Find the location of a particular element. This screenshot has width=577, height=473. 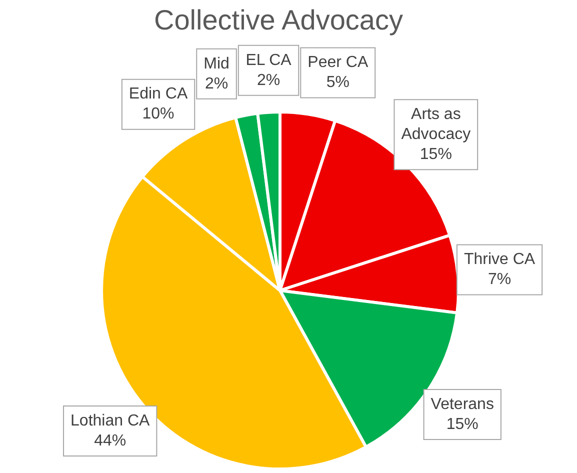

slice-label: Peer CA is located at coordinates (338, 63).